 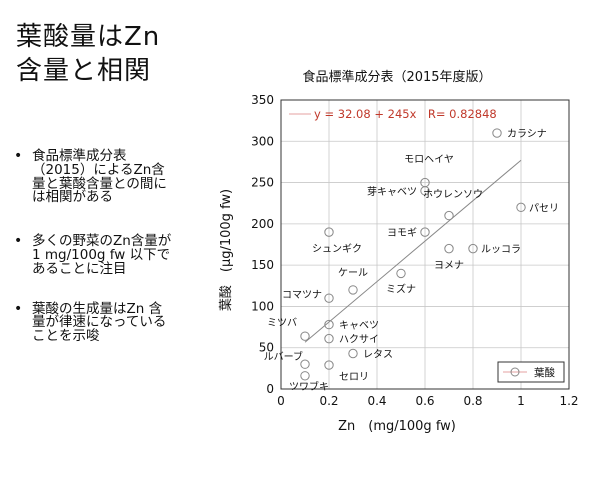 What do you see at coordinates (568, 401) in the screenshot?
I see `x-tick-label: 1.2` at bounding box center [568, 401].